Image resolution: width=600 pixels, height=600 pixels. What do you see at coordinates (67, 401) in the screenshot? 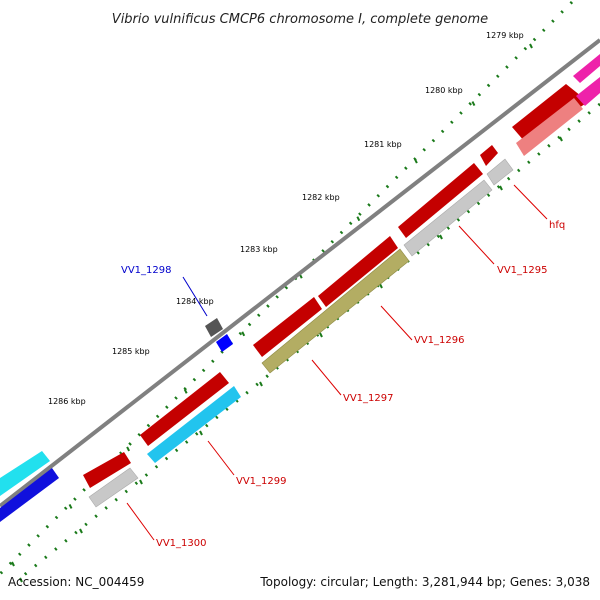
I see `tick-label-1286: 1286 kbp` at bounding box center [67, 401].